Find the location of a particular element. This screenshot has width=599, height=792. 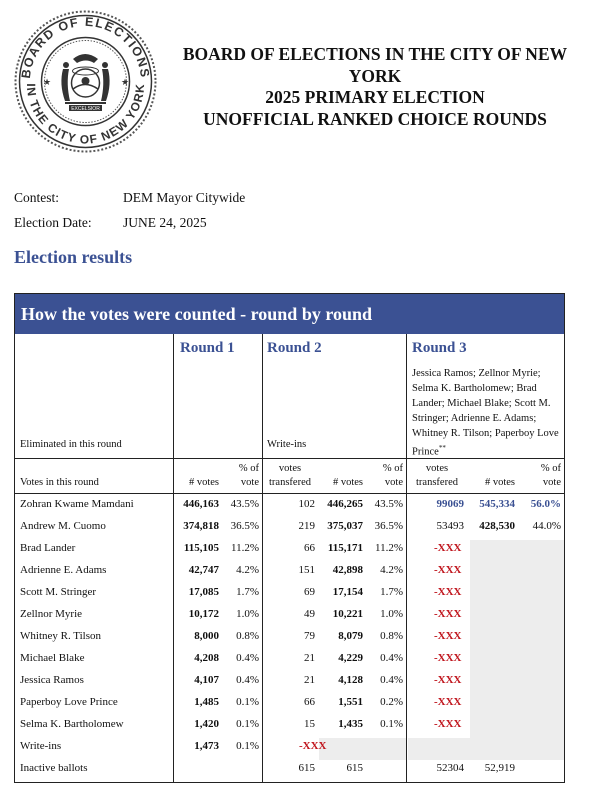

cell-name: Inactive ballots is located at coordinates (54, 768).